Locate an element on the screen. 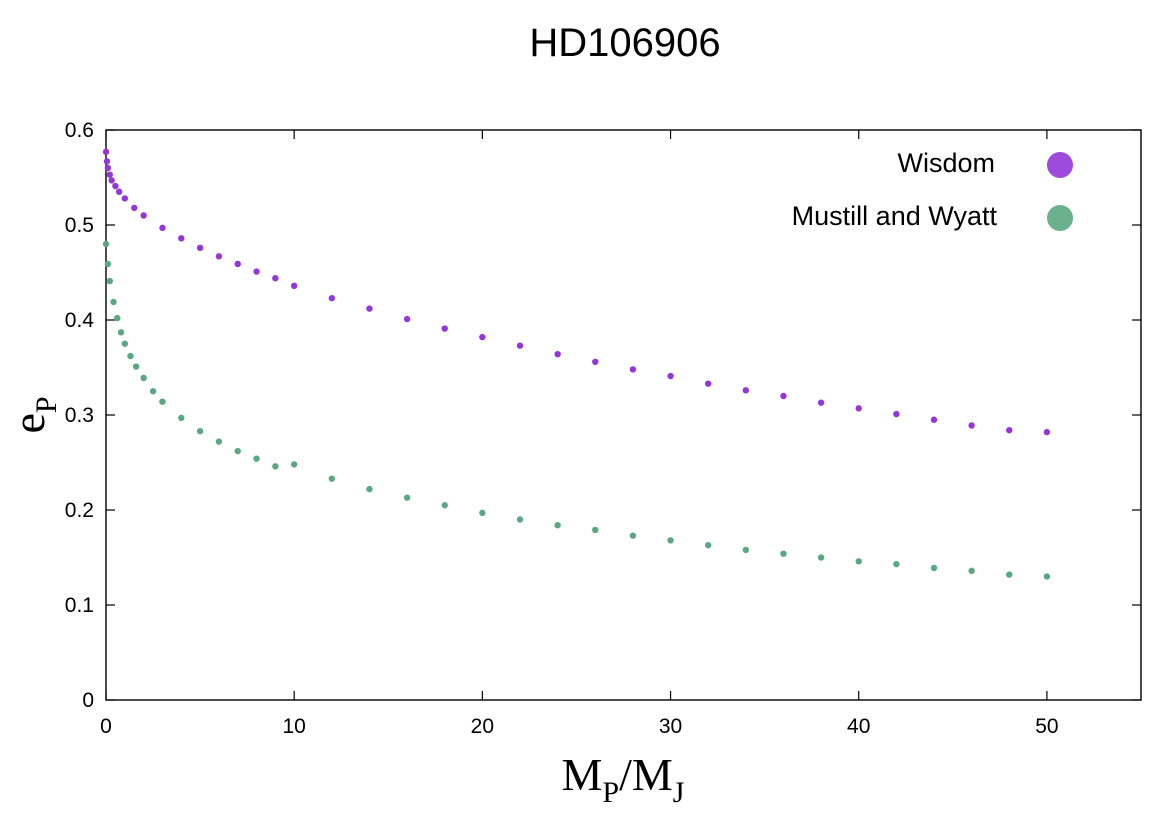 The width and height of the screenshot is (1175, 825). legend-marker-mustill-and-wyatt is located at coordinates (1060, 218).